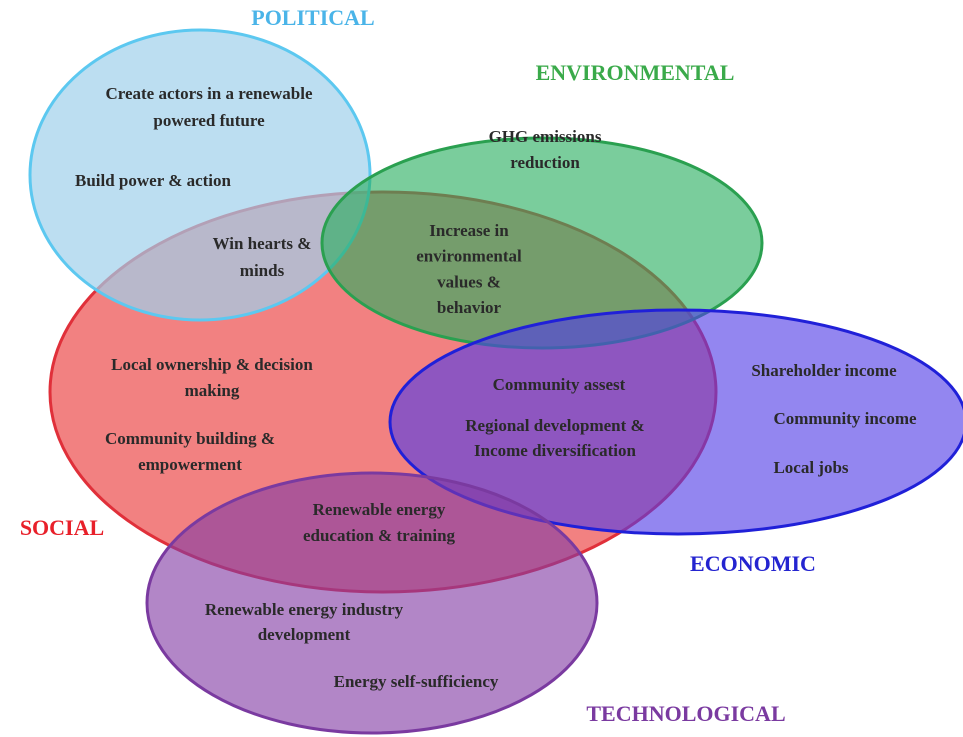 The width and height of the screenshot is (963, 737). I want to click on set-label: TECHNOLOGICAL, so click(685, 713).